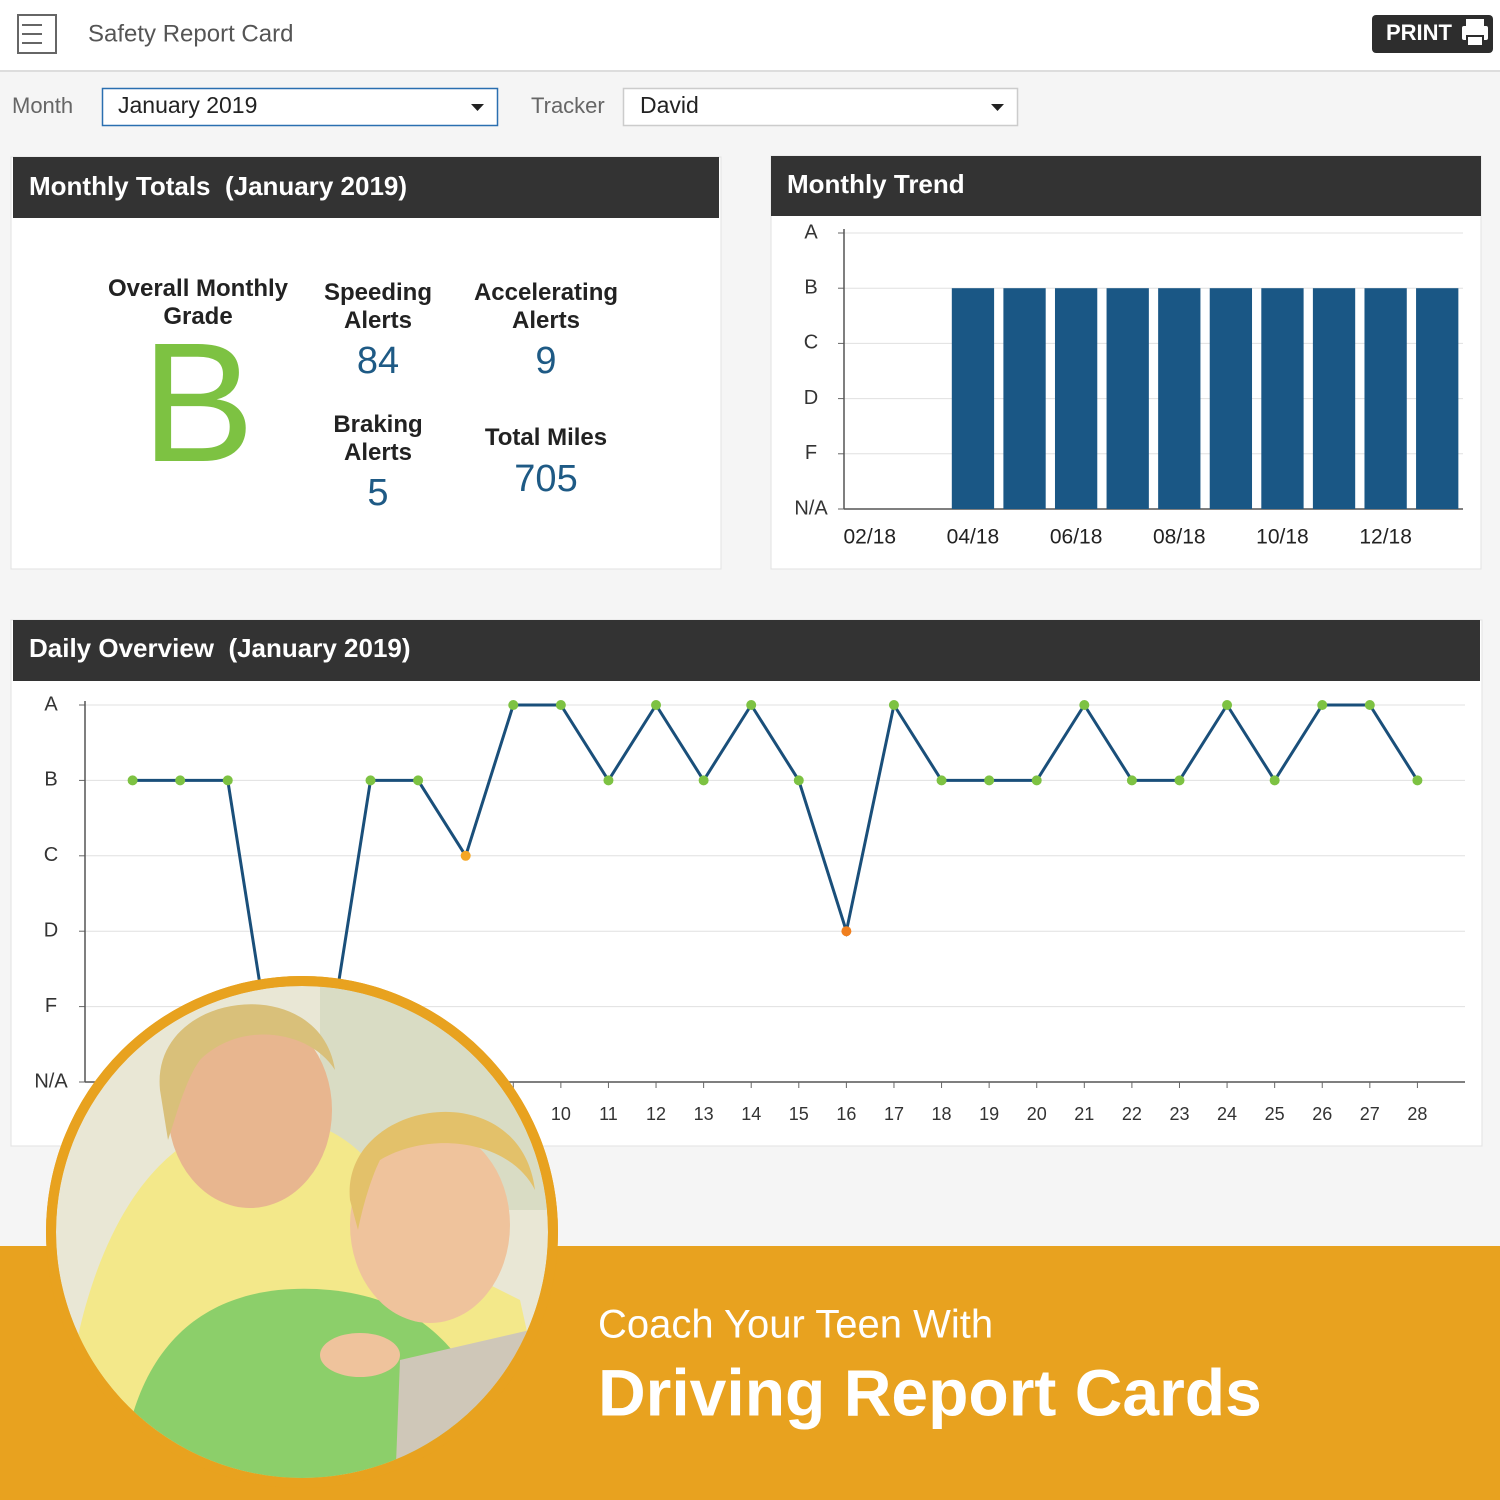  Describe the element at coordinates (546, 361) in the screenshot. I see `stat-value: 9` at that location.